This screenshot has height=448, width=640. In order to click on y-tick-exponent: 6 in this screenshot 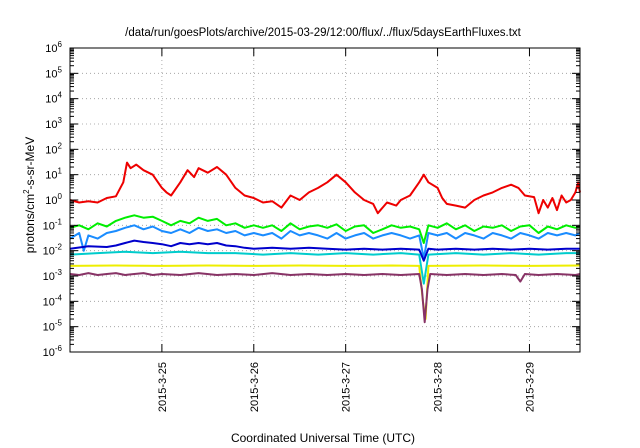, I will do `click(60, 44)`.